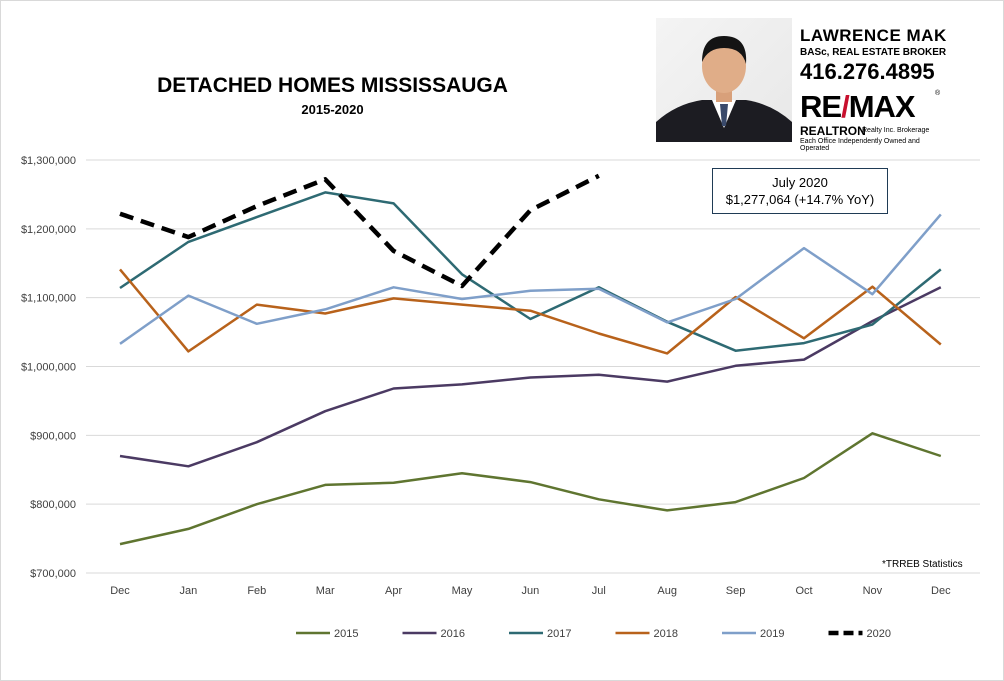  I want to click on y-tick-label: $1,000,000, so click(48, 368).